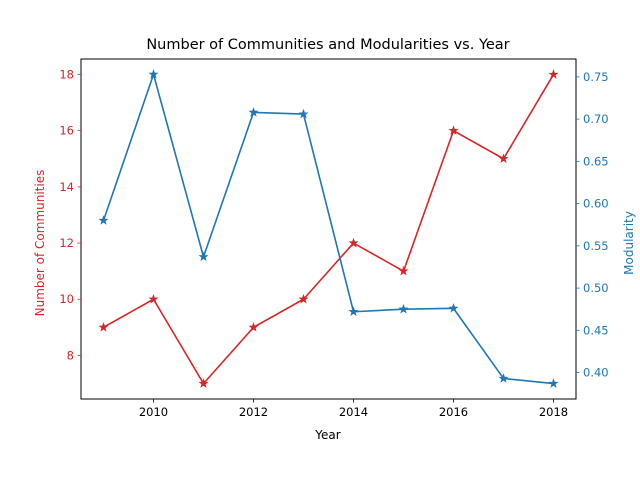 The image size is (640, 480). What do you see at coordinates (66, 299) in the screenshot?
I see `left-y-tick-label: 10` at bounding box center [66, 299].